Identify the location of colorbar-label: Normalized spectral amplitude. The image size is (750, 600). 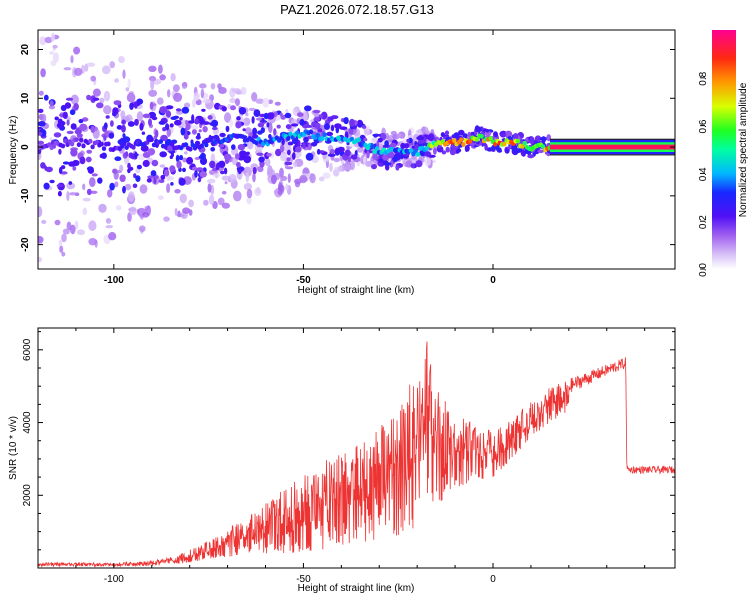
(743, 149).